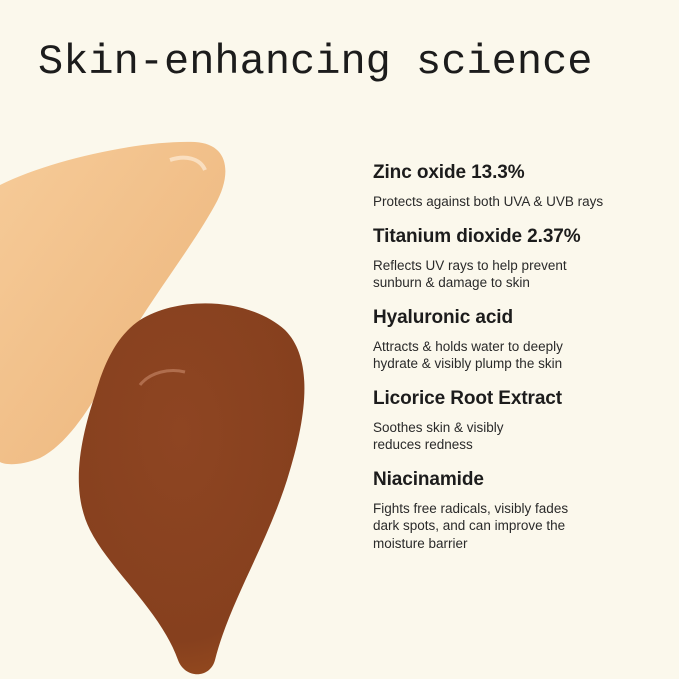  What do you see at coordinates (162, 377) in the screenshot?
I see `dark-swatch-highlight` at bounding box center [162, 377].